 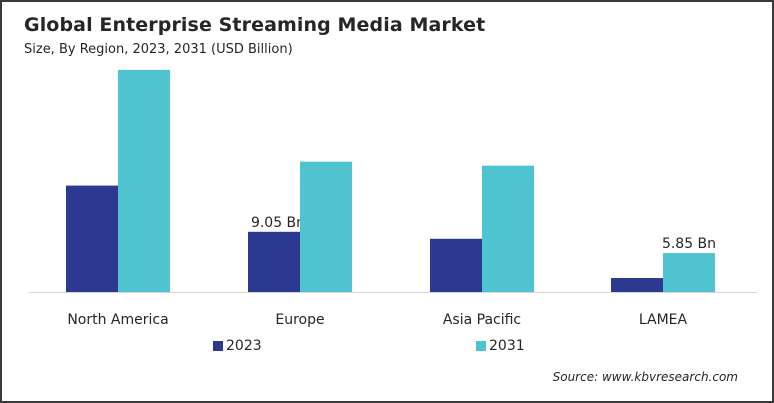 I want to click on legend-label-2023: 2023, so click(x=244, y=346).